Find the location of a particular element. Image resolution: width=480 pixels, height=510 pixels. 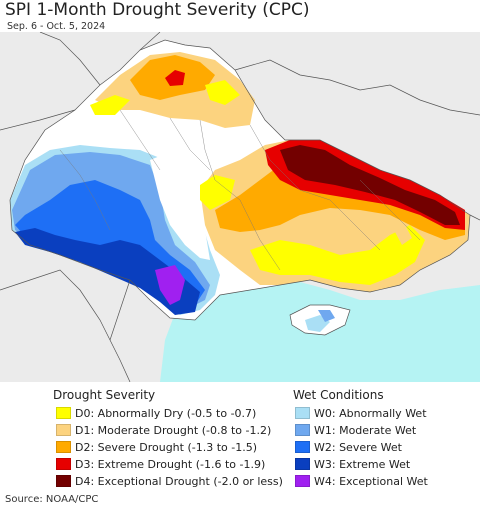

legend-item-w3: W3: Extreme Wet is located at coordinates (352, 464).